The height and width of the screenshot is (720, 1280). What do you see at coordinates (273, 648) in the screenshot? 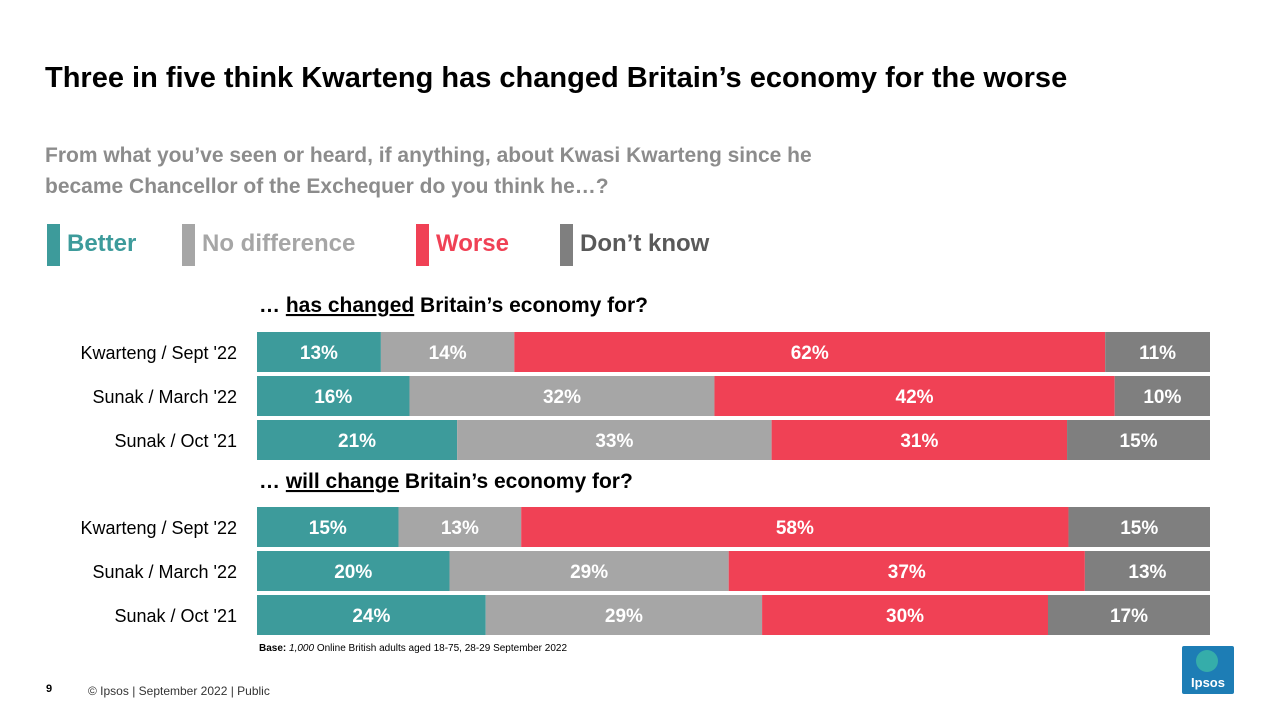
I see `base-label: Base:` at bounding box center [273, 648].